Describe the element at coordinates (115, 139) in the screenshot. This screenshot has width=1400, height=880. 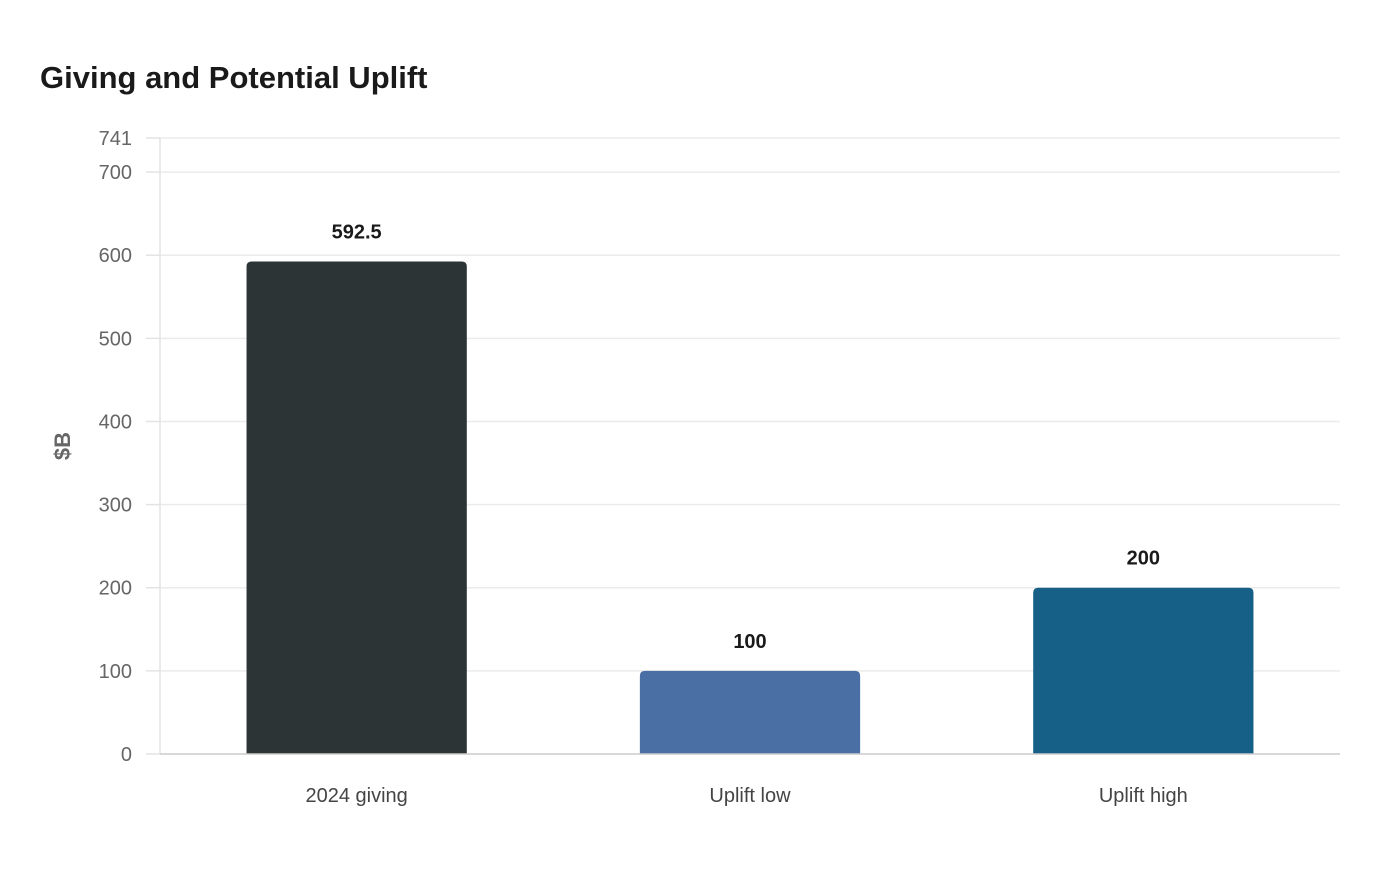
I see `y-tick-label: 741` at that location.